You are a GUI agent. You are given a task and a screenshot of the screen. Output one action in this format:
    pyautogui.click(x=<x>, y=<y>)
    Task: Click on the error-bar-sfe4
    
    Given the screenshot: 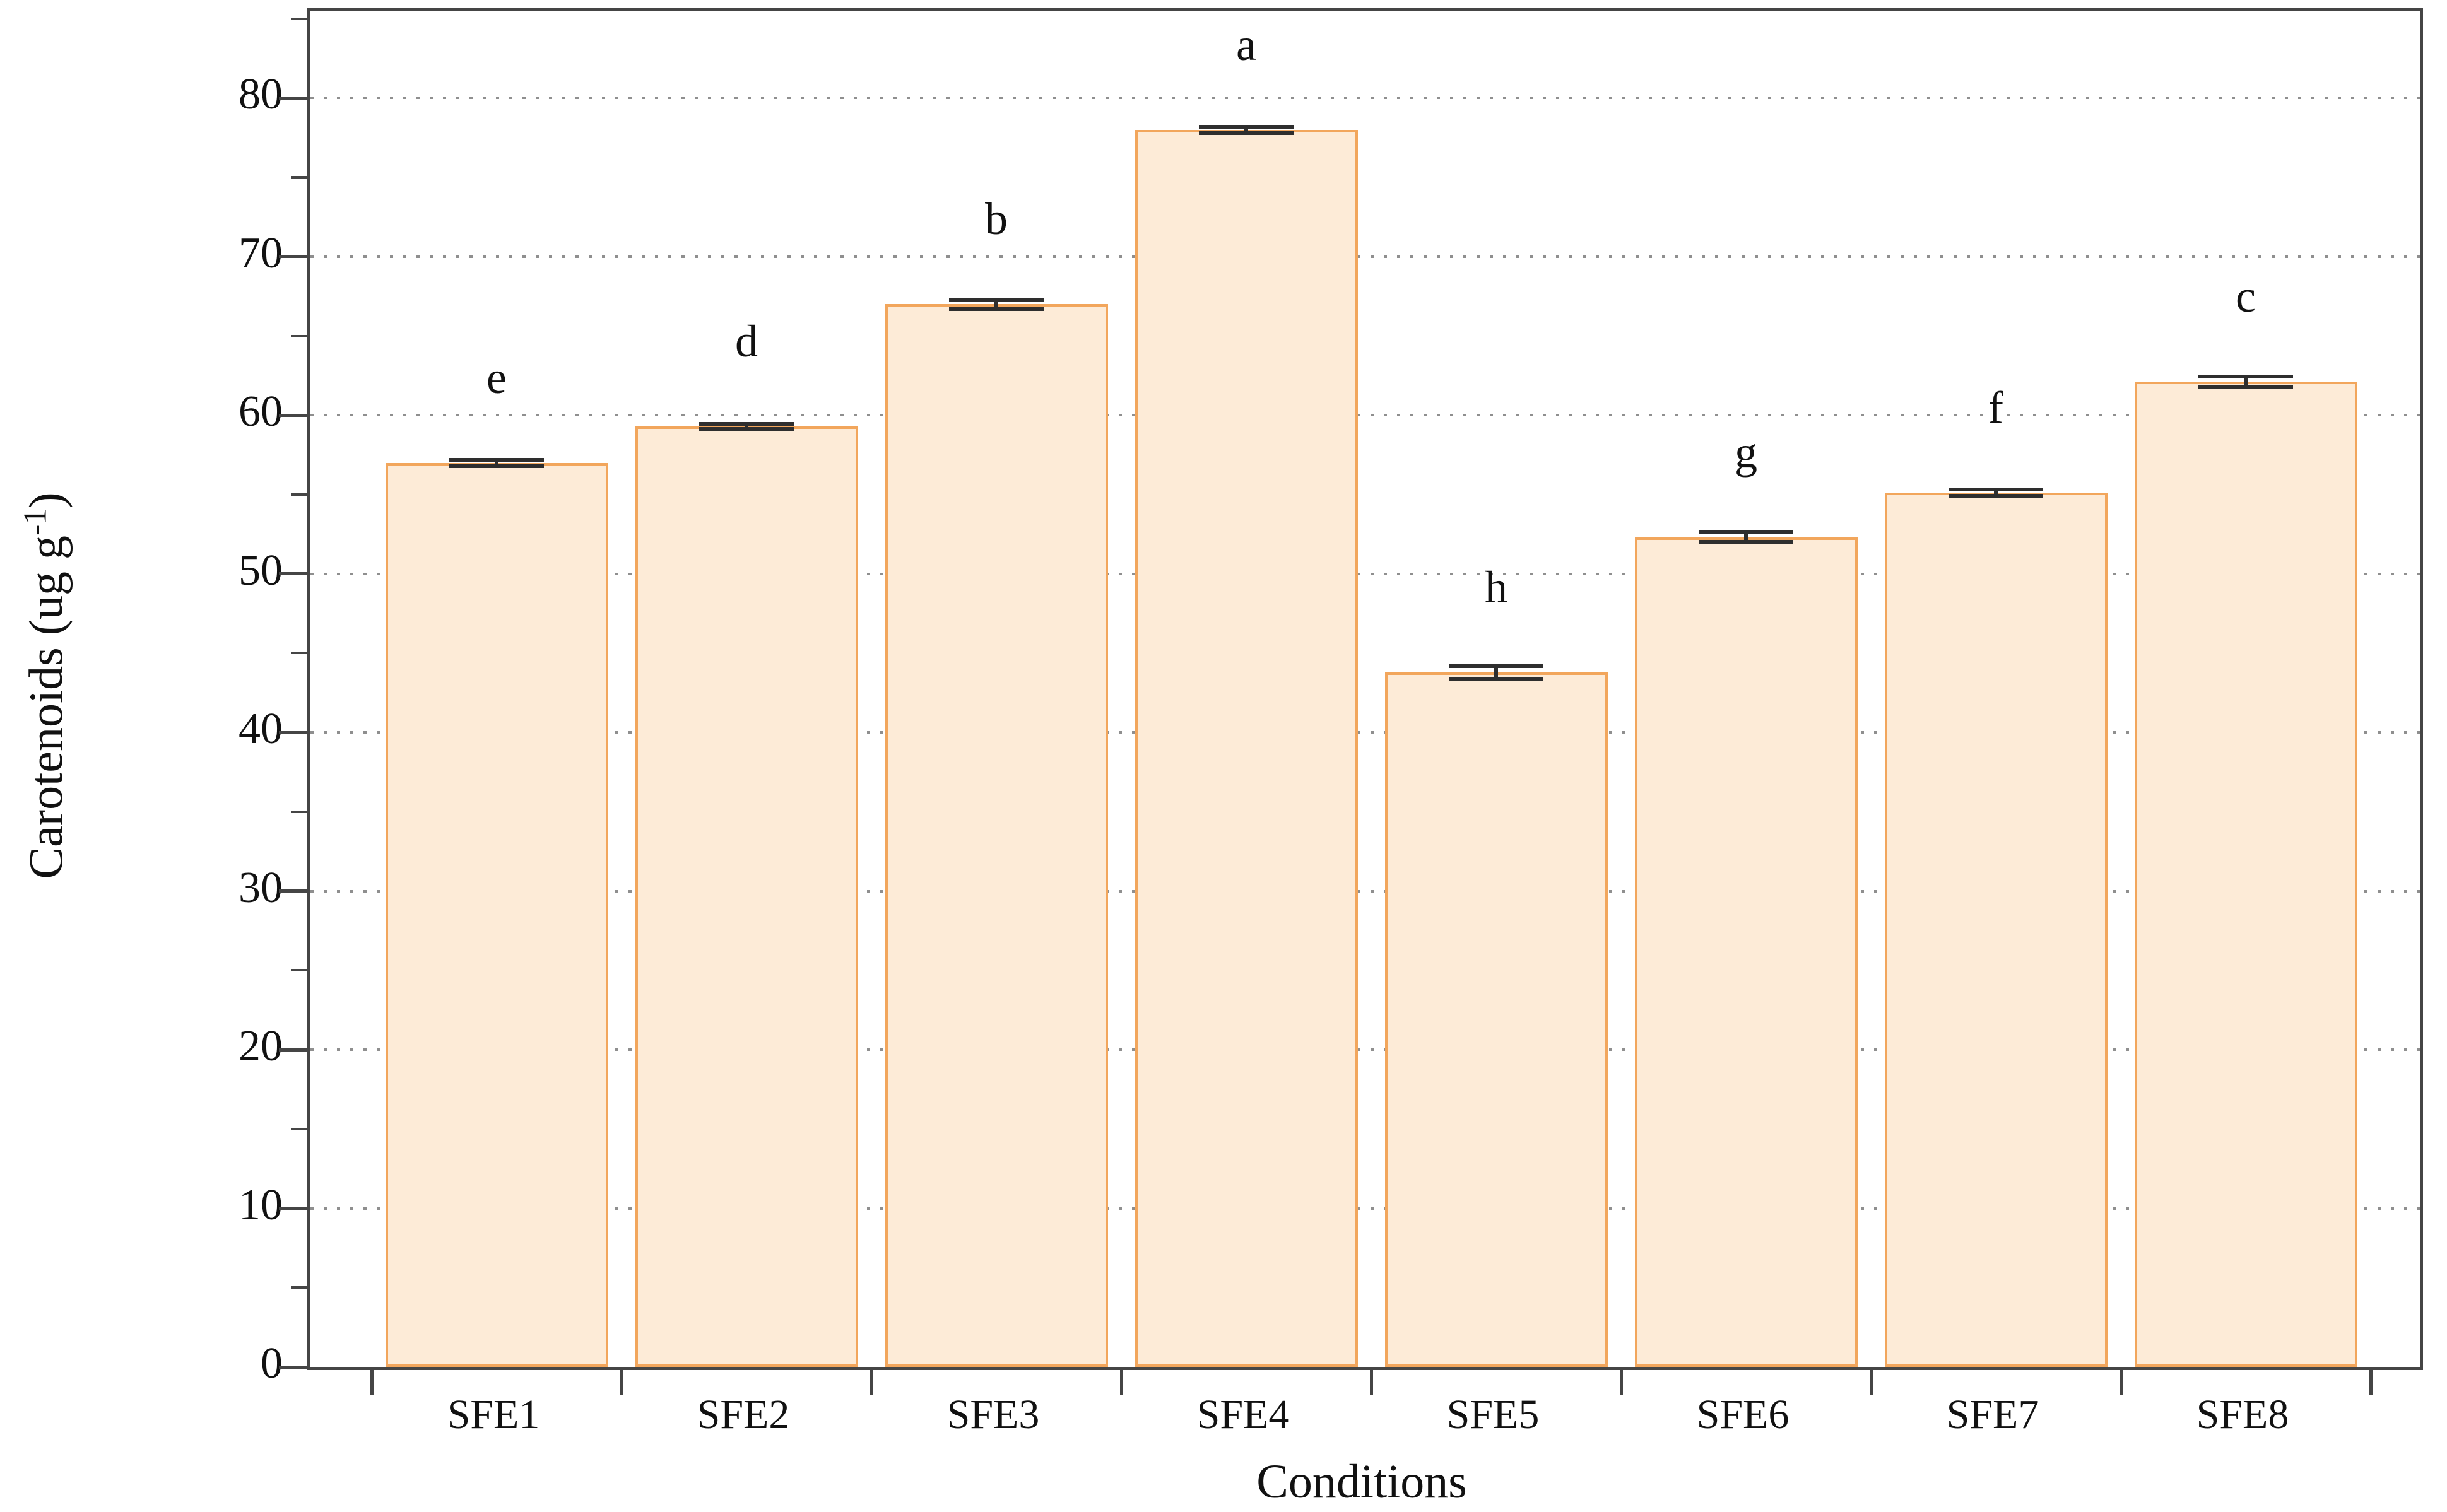 What is the action you would take?
    pyautogui.click(x=1246, y=129)
    